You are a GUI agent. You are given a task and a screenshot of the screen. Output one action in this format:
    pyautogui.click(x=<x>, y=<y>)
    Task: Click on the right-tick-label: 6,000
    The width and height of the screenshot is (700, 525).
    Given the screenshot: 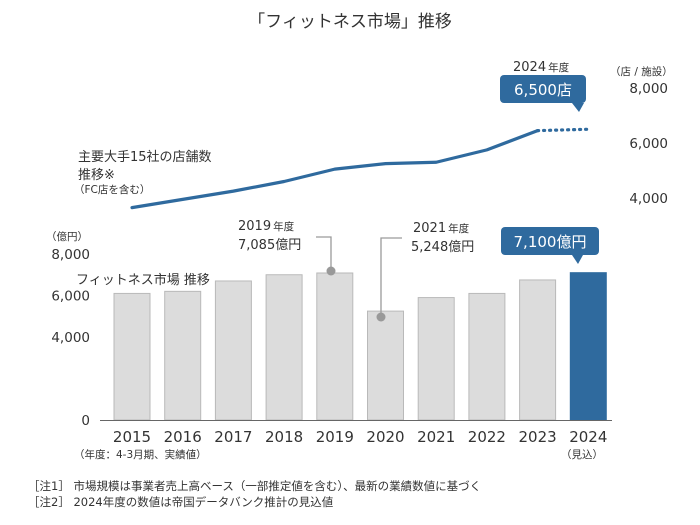 What is the action you would take?
    pyautogui.click(x=648, y=144)
    